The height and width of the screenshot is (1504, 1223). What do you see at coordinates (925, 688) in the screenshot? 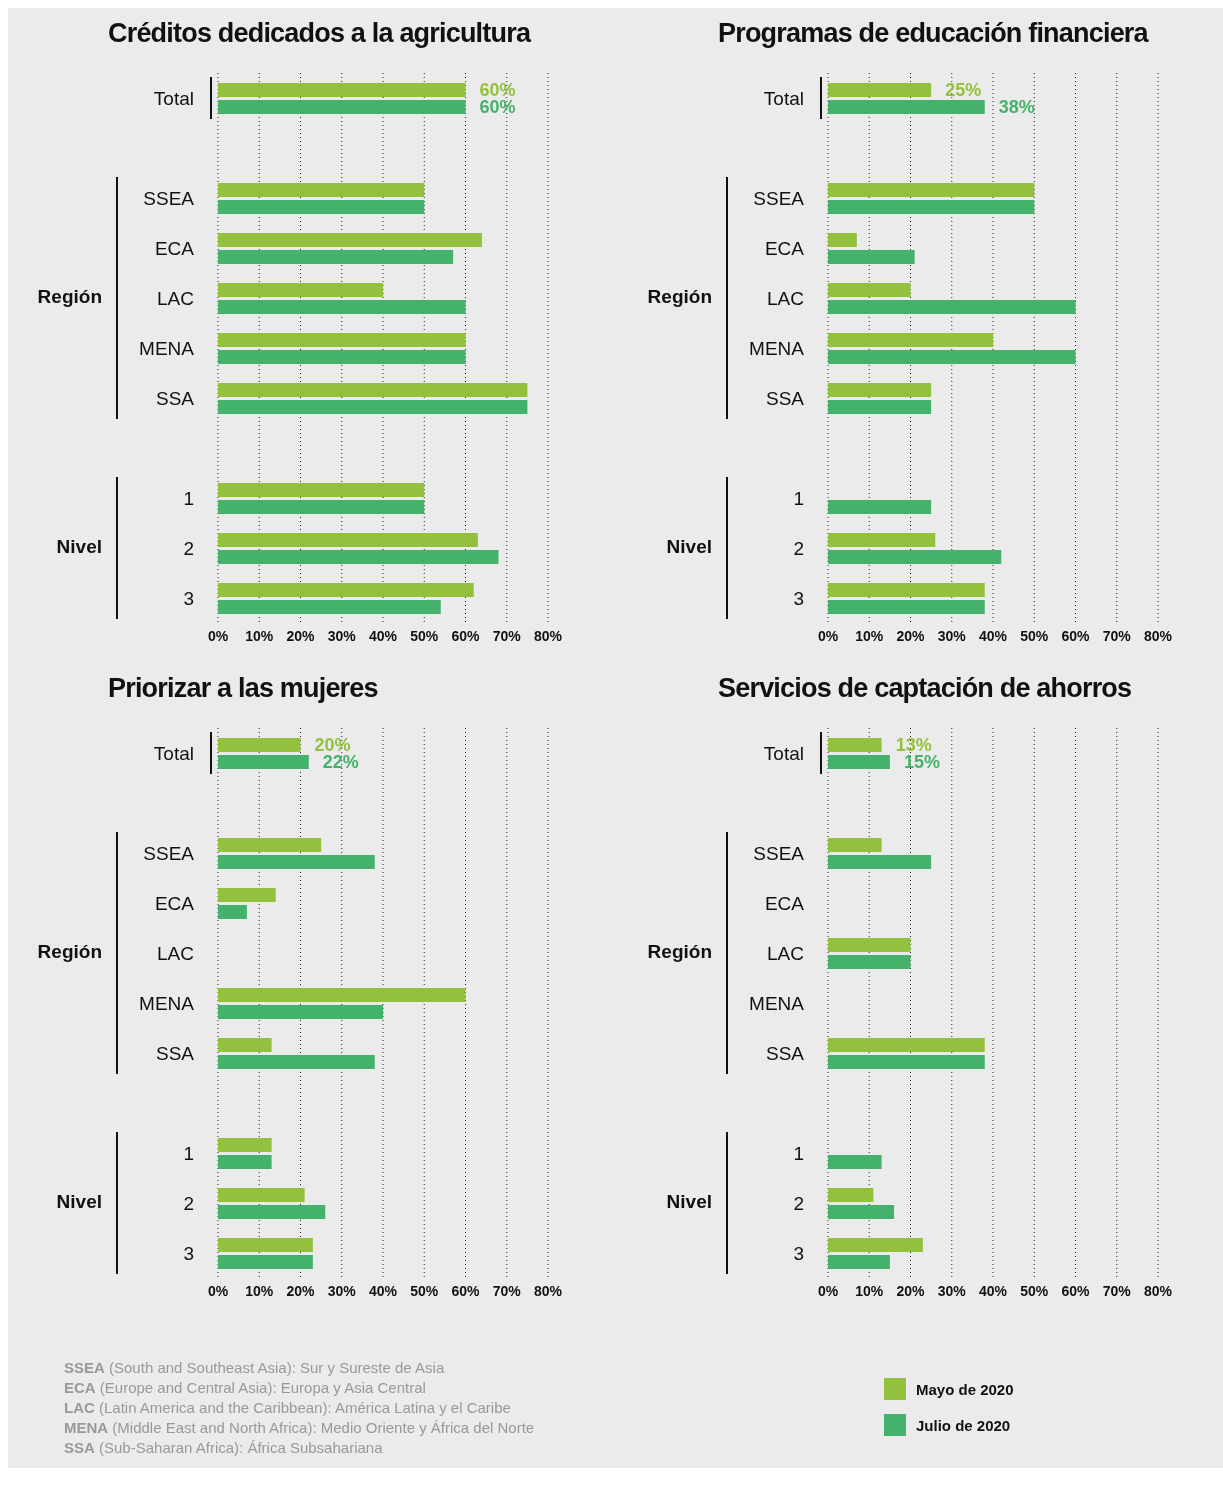
I see `chart-title: Servicios de captación de ahorros` at bounding box center [925, 688].